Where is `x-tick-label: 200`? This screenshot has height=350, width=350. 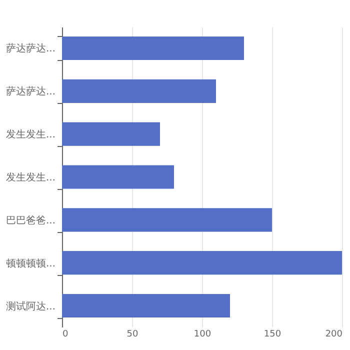
x-tick-label: 200 is located at coordinates (334, 335).